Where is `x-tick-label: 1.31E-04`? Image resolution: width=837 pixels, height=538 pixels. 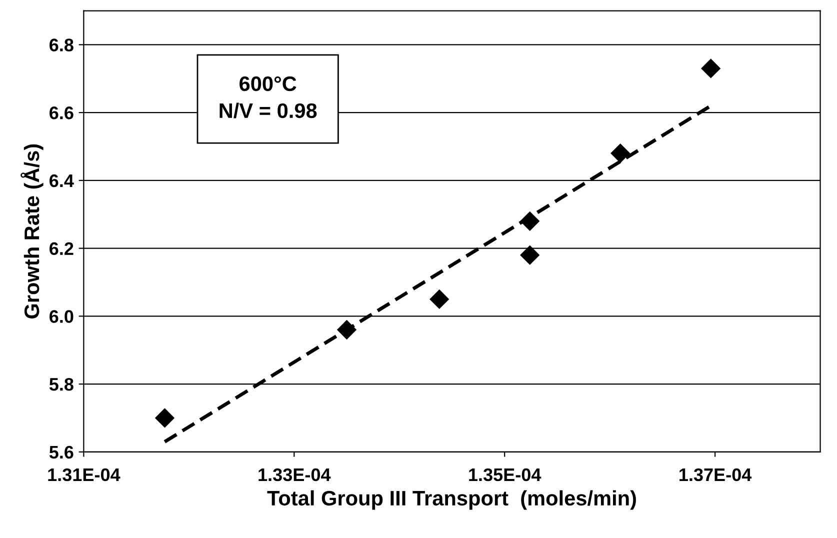 x-tick-label: 1.31E-04 is located at coordinates (84, 475).